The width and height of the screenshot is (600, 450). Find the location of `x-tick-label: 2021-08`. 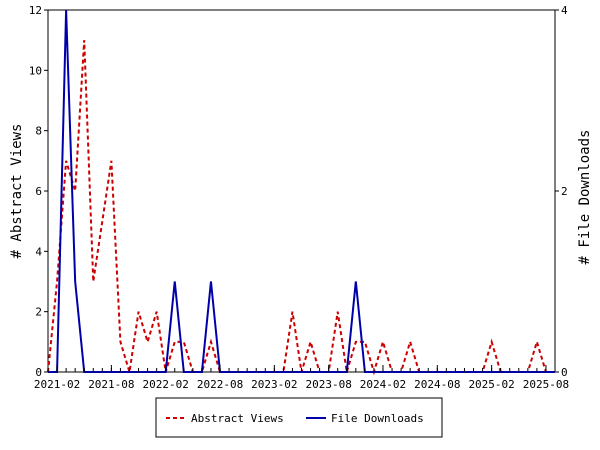

x-tick-label: 2021-08 is located at coordinates (111, 384).